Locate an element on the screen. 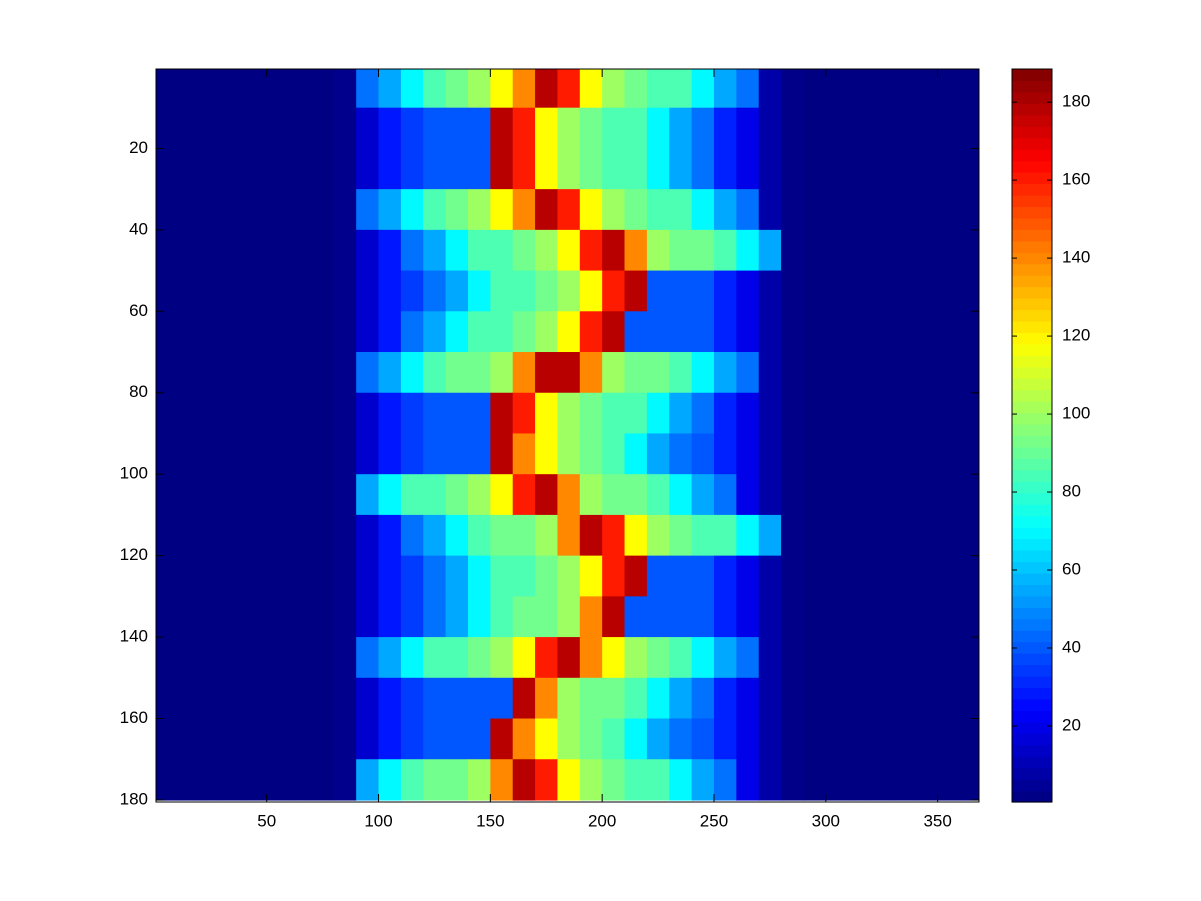  colorbar-tick-label: 120 is located at coordinates (1076, 335).